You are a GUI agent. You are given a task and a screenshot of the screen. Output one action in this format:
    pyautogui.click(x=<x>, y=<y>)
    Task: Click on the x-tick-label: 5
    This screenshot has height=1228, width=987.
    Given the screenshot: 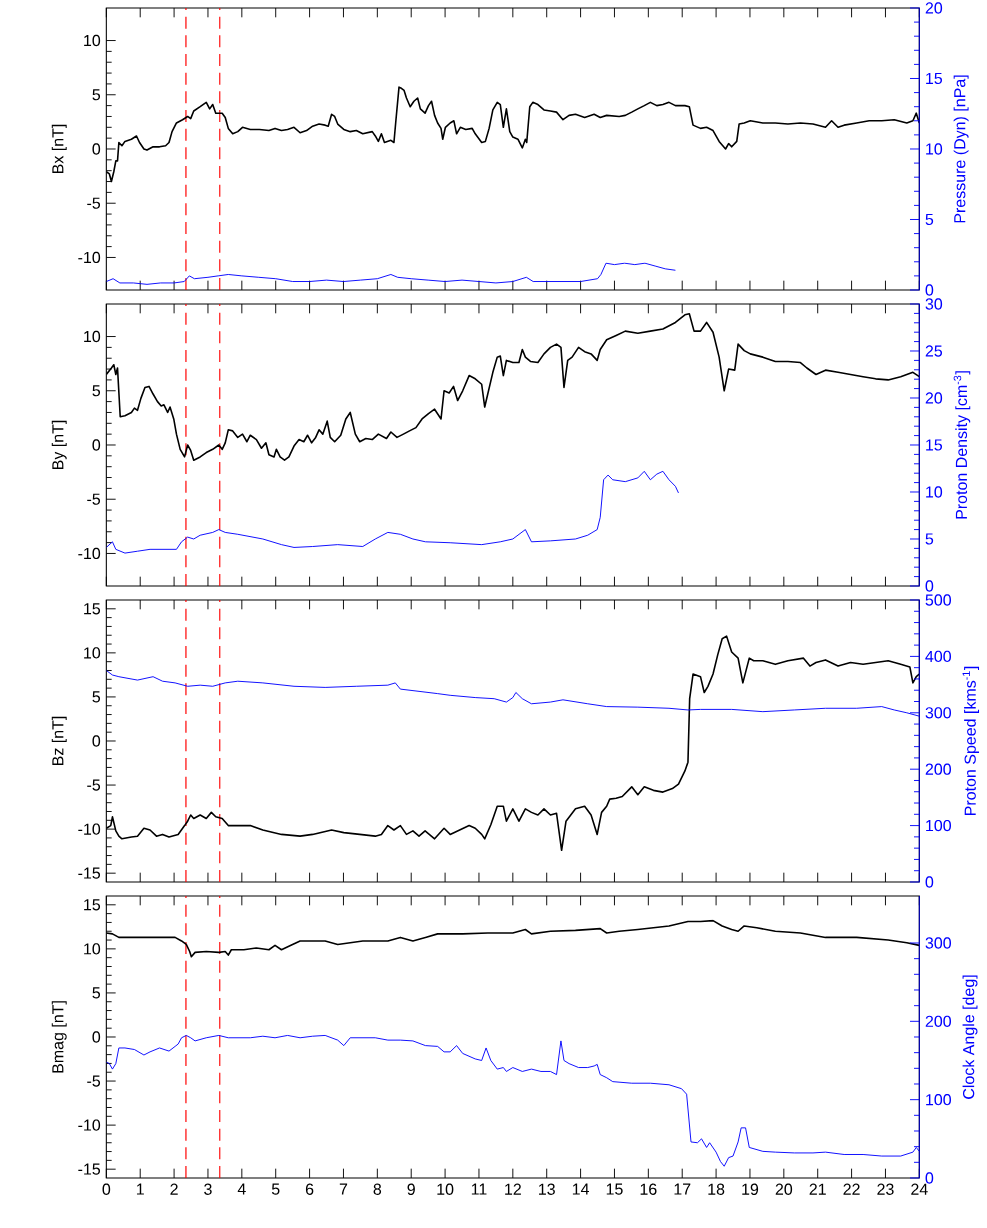 What is the action you would take?
    pyautogui.click(x=275, y=1189)
    